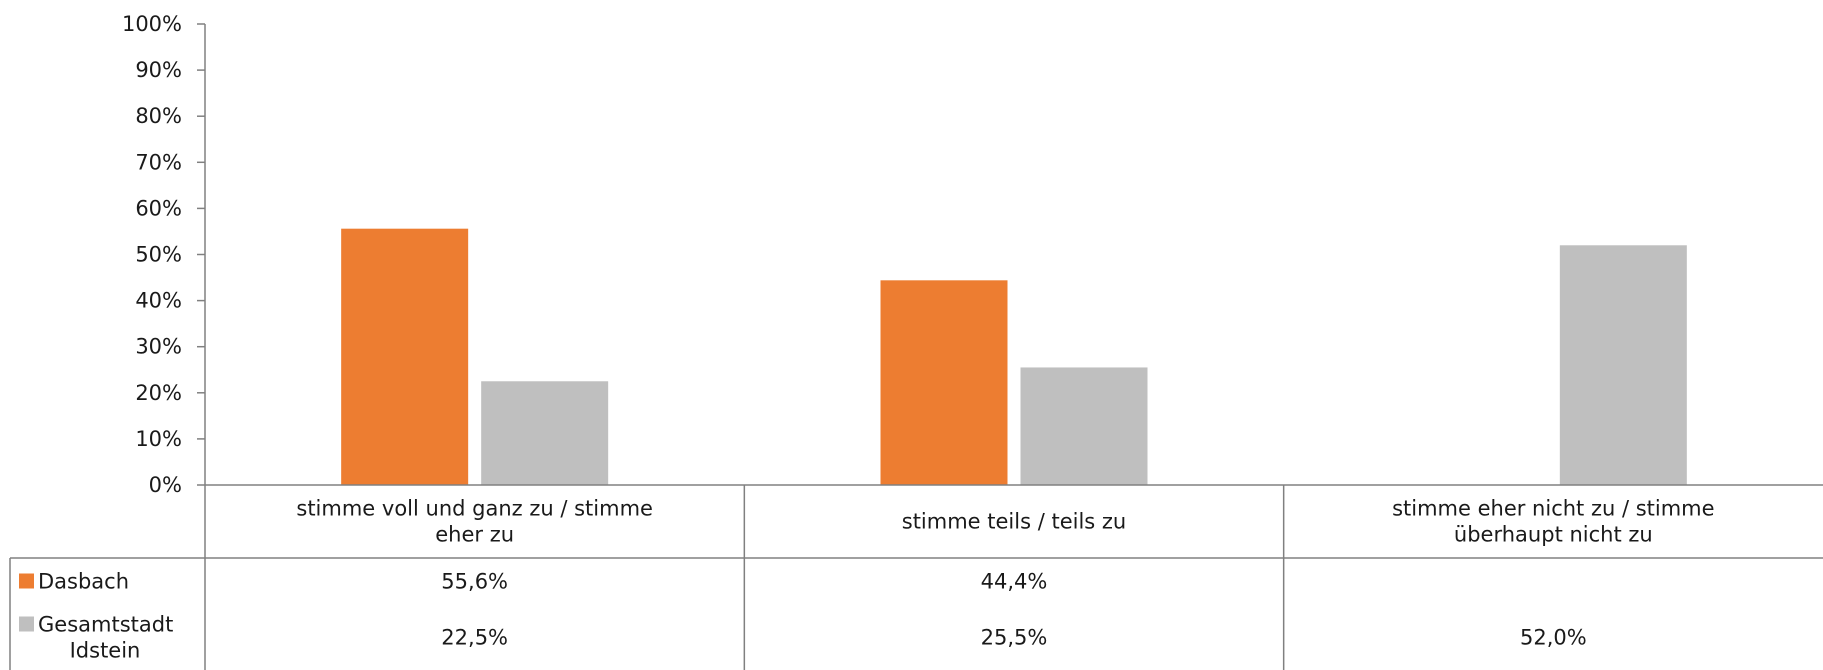 This screenshot has height=670, width=1823. What do you see at coordinates (152, 24) in the screenshot?
I see `y-tick-label: 100%` at bounding box center [152, 24].